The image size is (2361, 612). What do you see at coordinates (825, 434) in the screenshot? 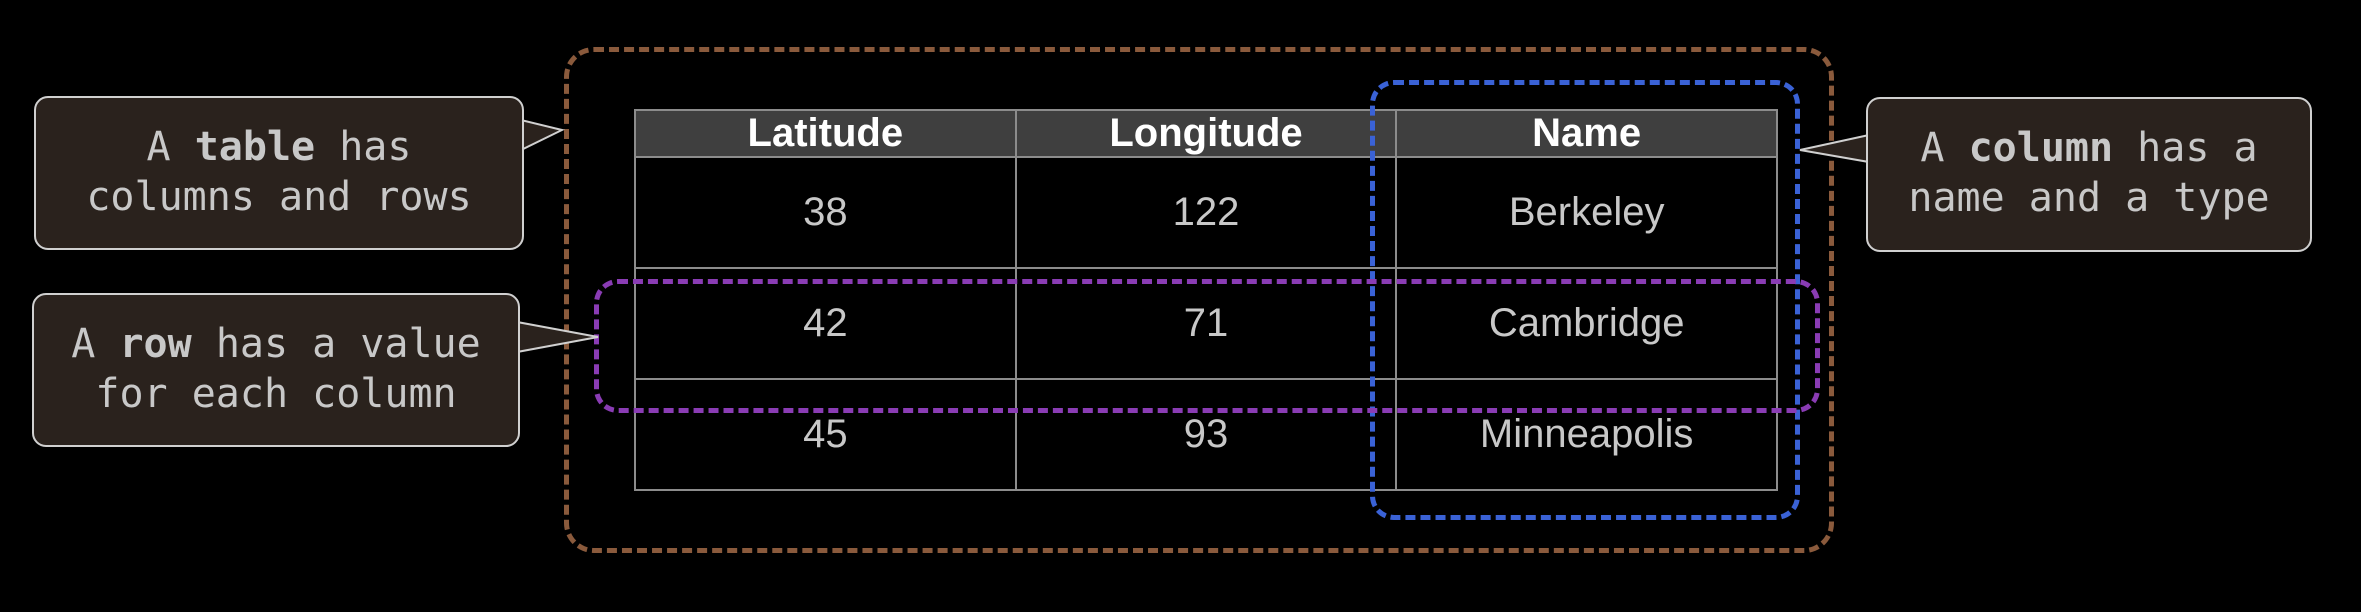
I see `cell-latitude: 45` at bounding box center [825, 434].